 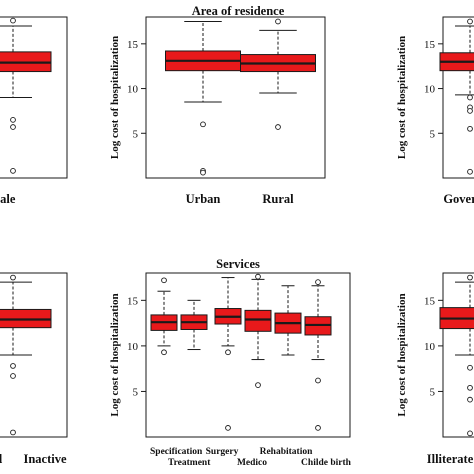 I want to click on x-category-label: Illiterate, so click(x=450, y=459).